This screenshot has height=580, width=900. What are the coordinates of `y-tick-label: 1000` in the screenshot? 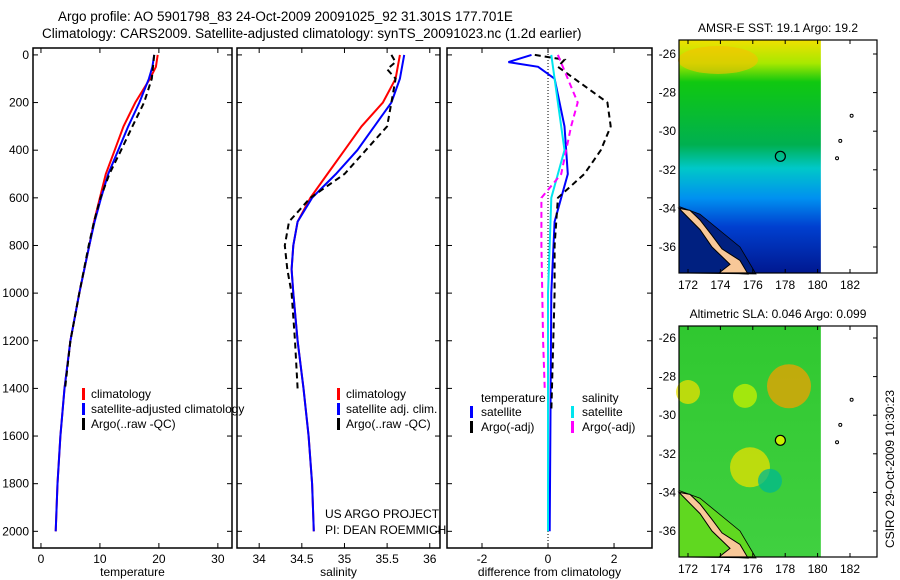 It's located at (15, 293).